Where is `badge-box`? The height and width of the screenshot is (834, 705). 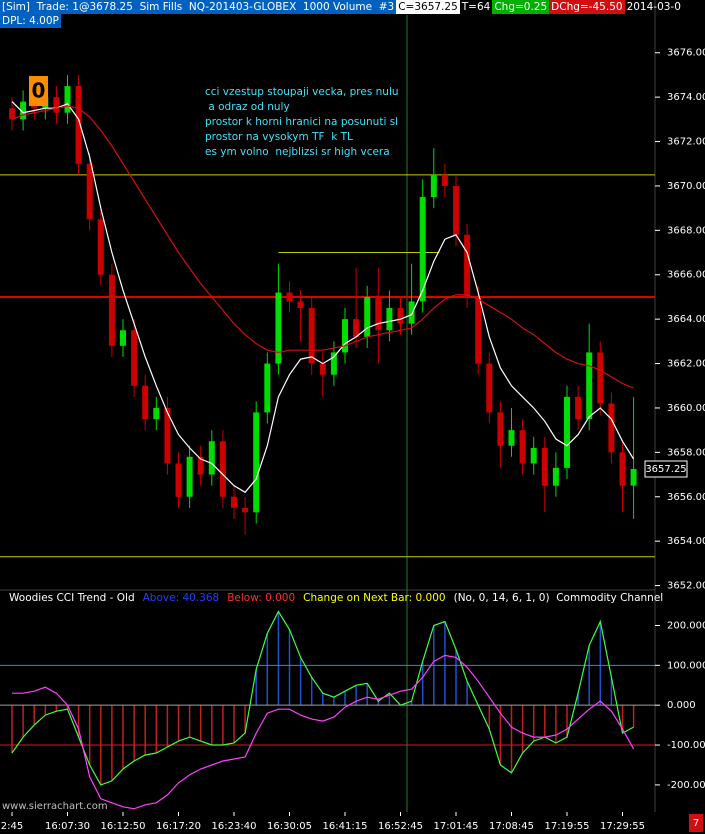 badge-box is located at coordinates (696, 823).